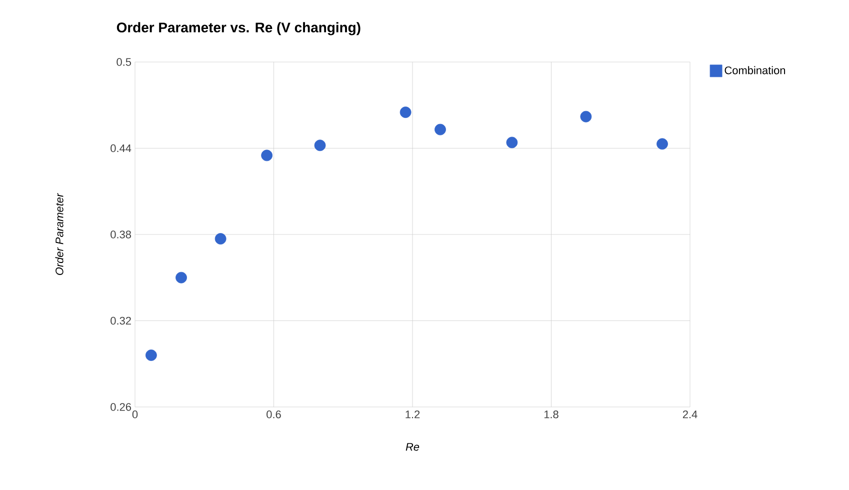 This screenshot has height=490, width=849. Describe the element at coordinates (413, 447) in the screenshot. I see `x-axis-title: Re` at that location.